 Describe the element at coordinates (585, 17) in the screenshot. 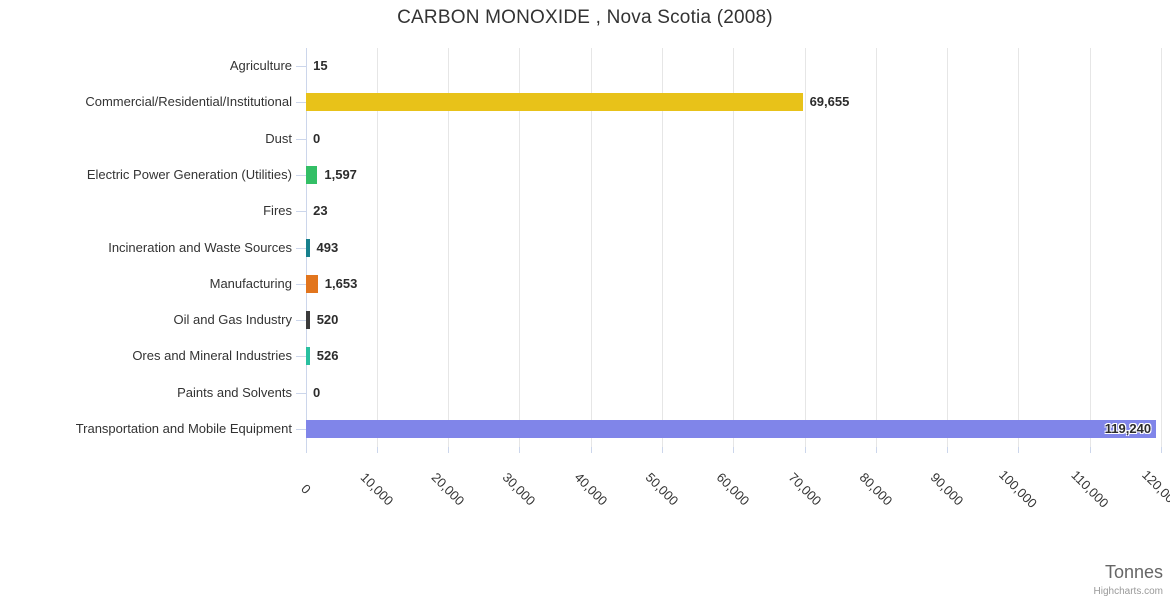

I see `chart-title: CARBON MONOXIDE , Nova Scotia (2008)` at that location.